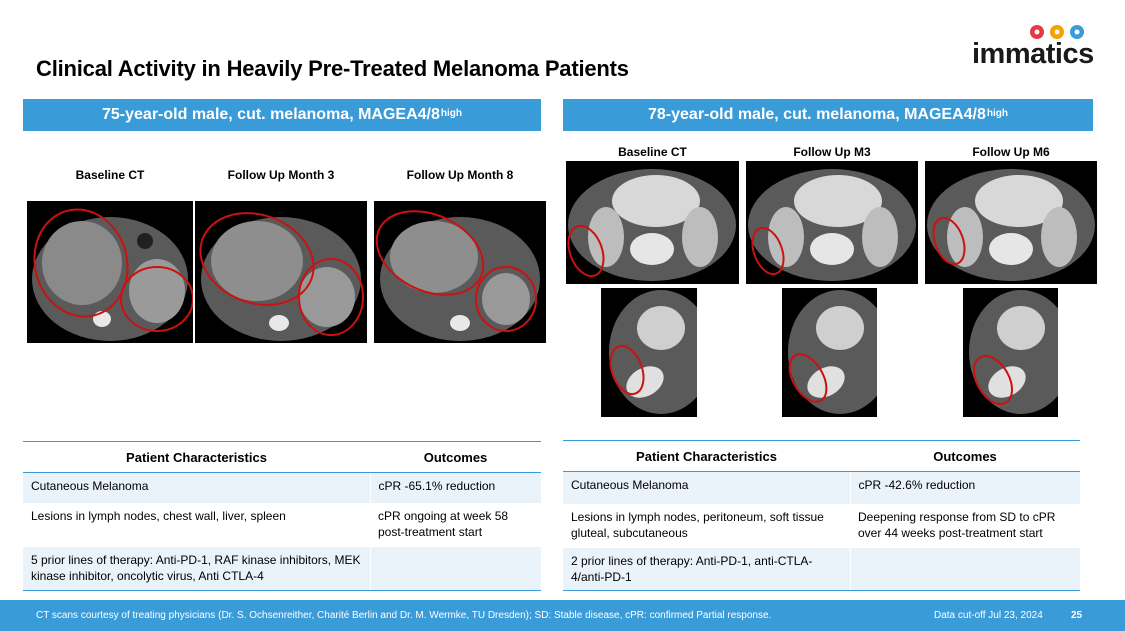  Describe the element at coordinates (196, 457) in the screenshot. I see `left-header-characteristics: Patient Characteristics` at that location.